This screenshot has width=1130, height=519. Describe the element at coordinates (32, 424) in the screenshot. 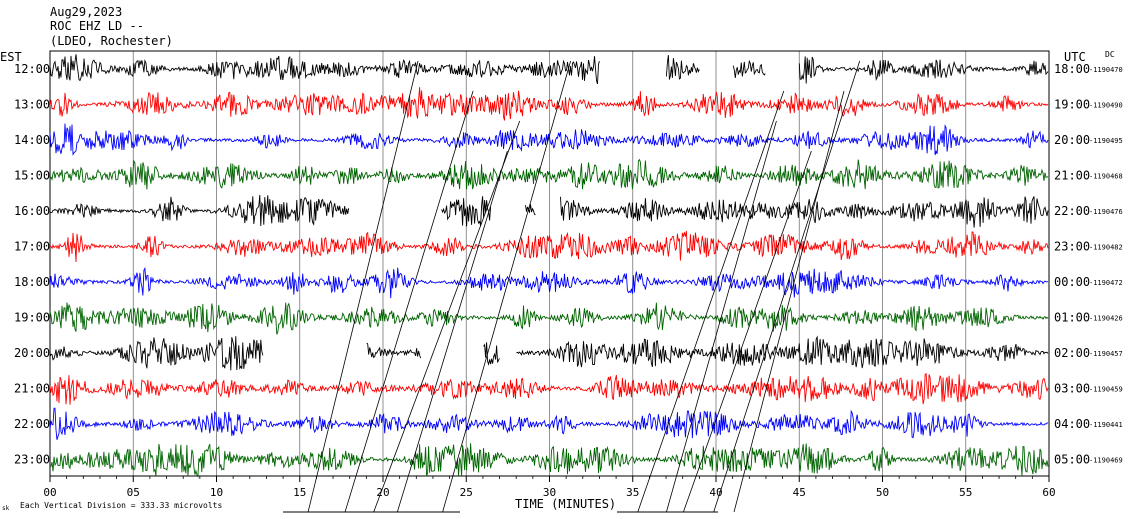

I see `est-hour-label: 22:00` at that location.